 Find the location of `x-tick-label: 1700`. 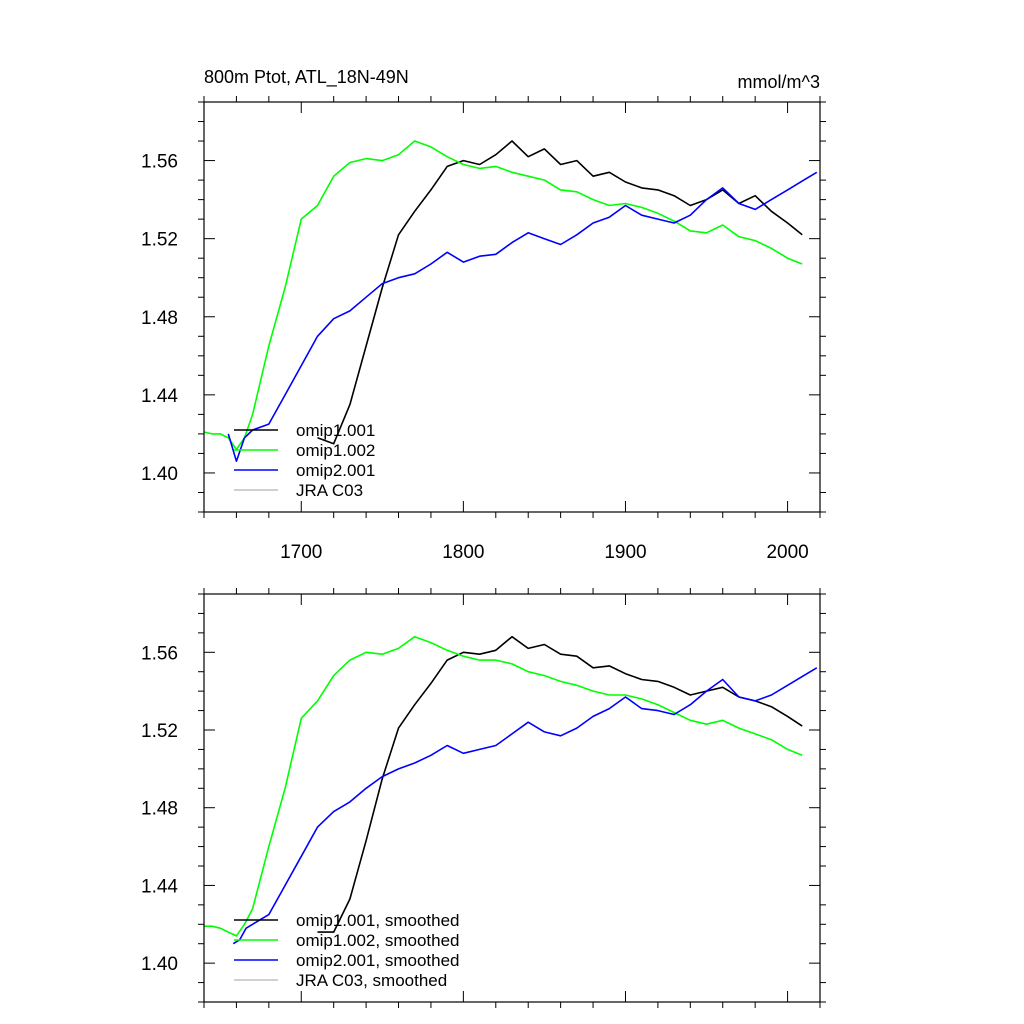

x-tick-label: 1700 is located at coordinates (301, 552).